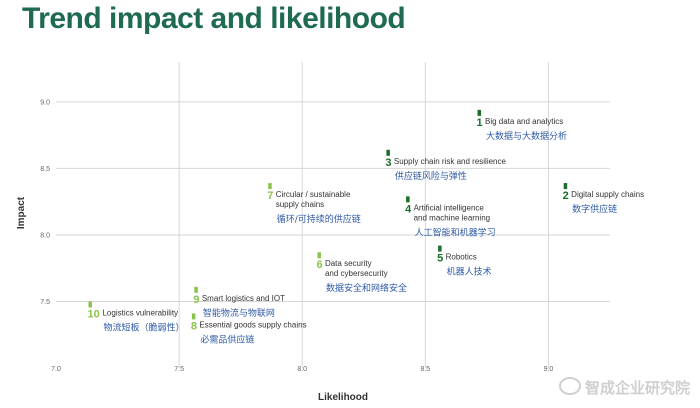 The image size is (700, 408). Describe the element at coordinates (56, 369) in the screenshot. I see `x-tick-label: 7.0` at that location.